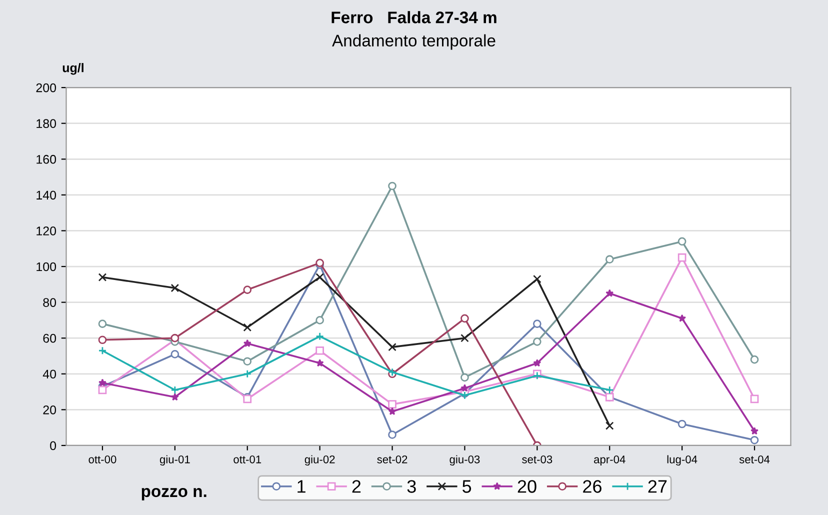 The width and height of the screenshot is (828, 515). Describe the element at coordinates (49, 374) in the screenshot. I see `y-tick-label: 40` at that location.